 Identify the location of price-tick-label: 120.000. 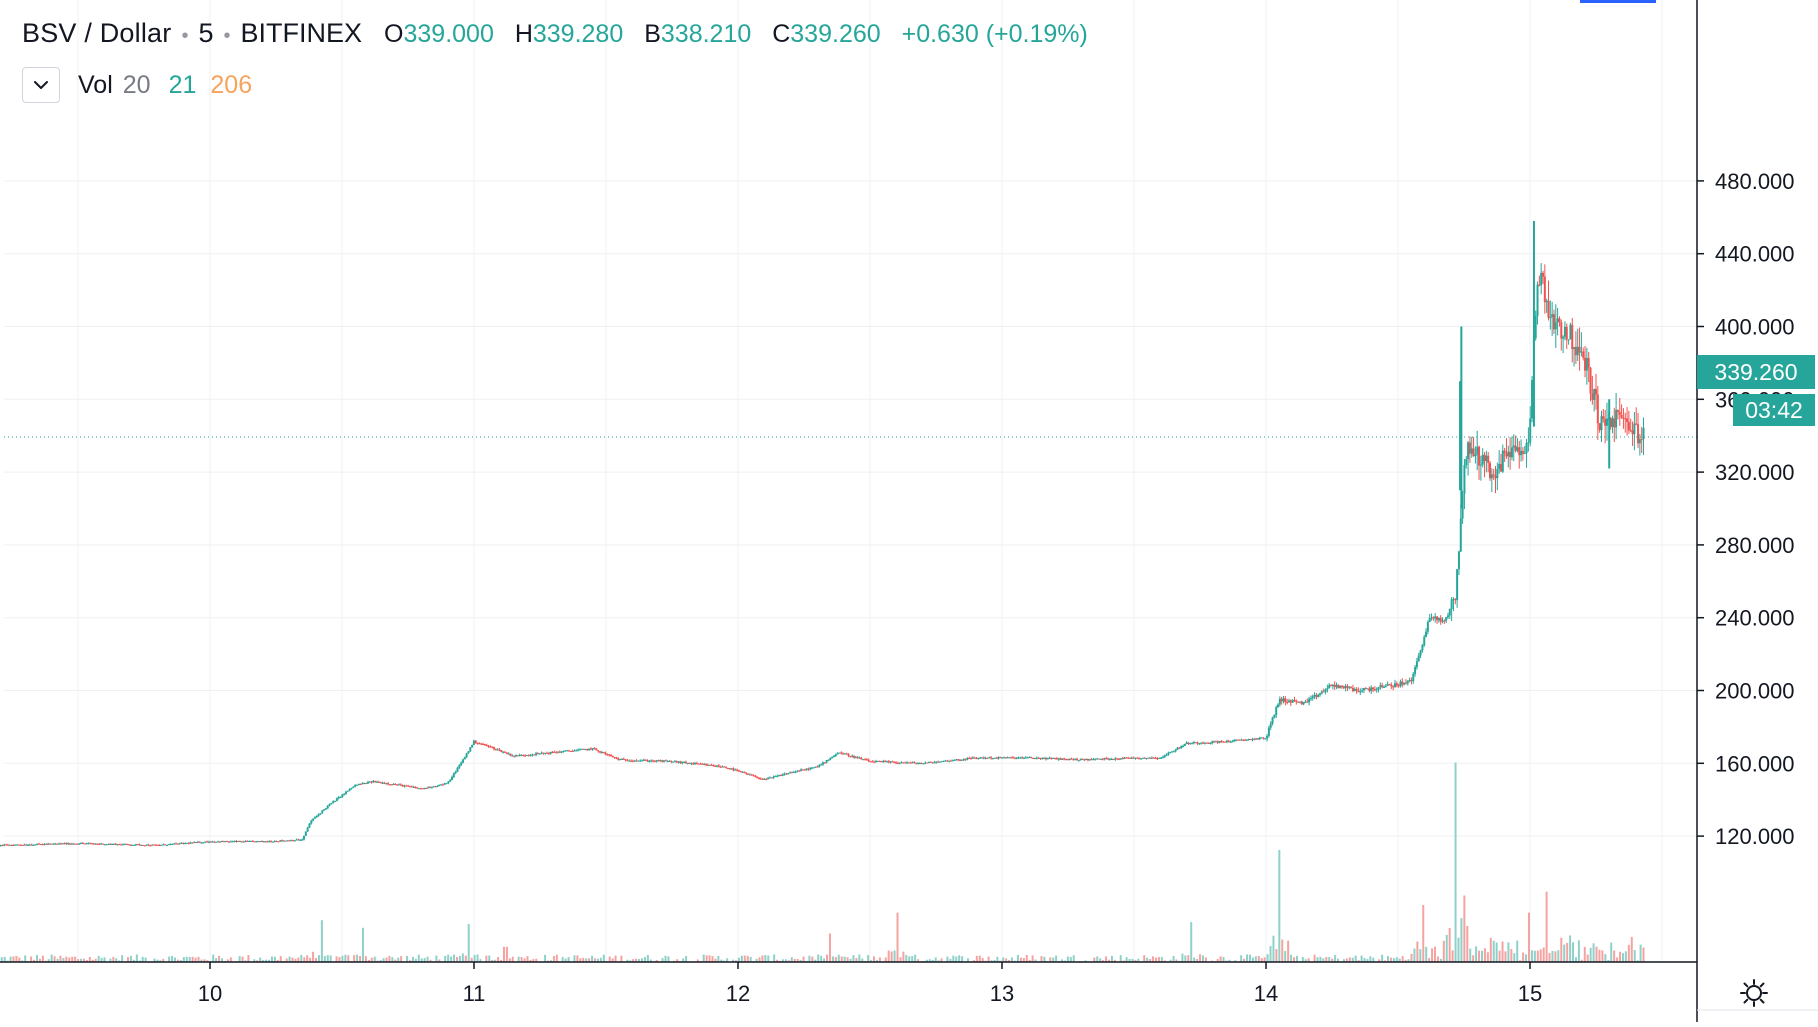
(1755, 836).